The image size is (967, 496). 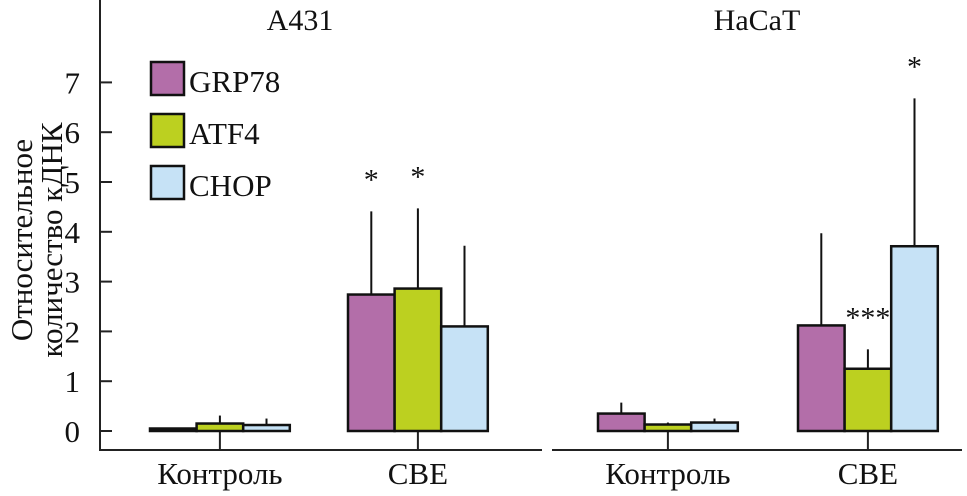 What do you see at coordinates (757, 20) in the screenshot?
I see `panel-title: HaCaT` at bounding box center [757, 20].